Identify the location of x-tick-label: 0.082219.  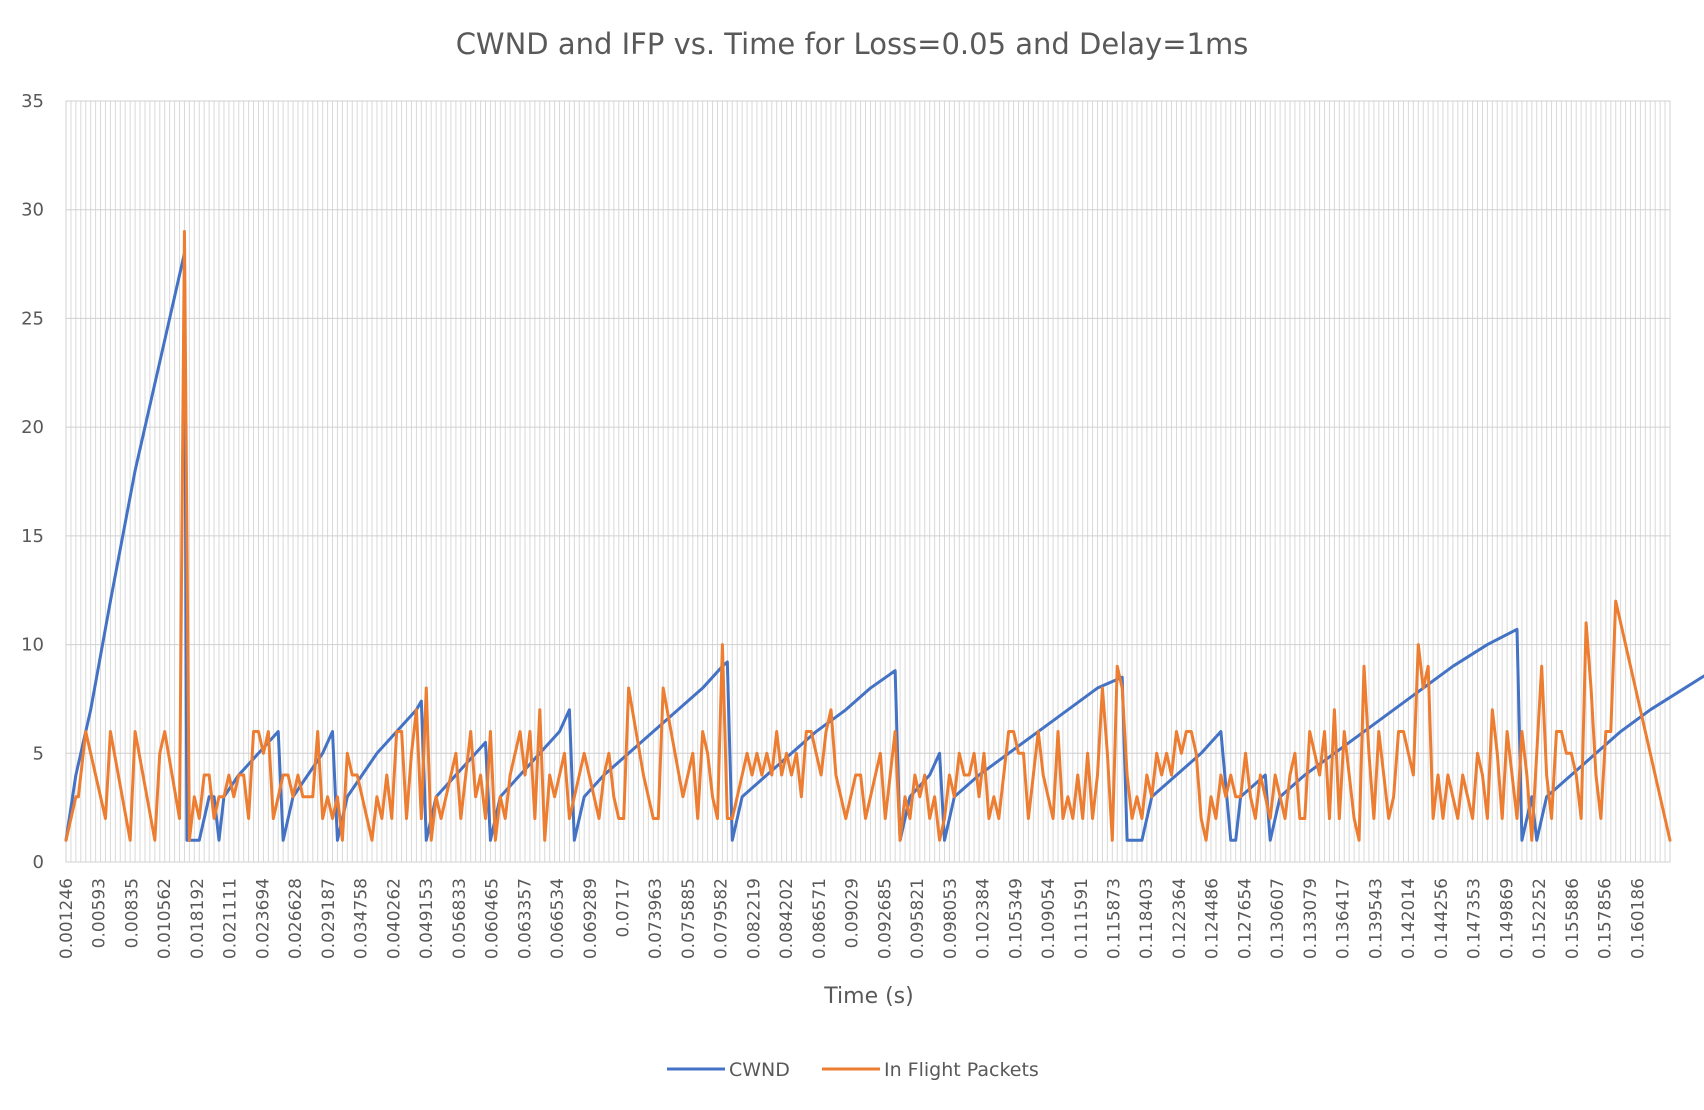
(754, 918).